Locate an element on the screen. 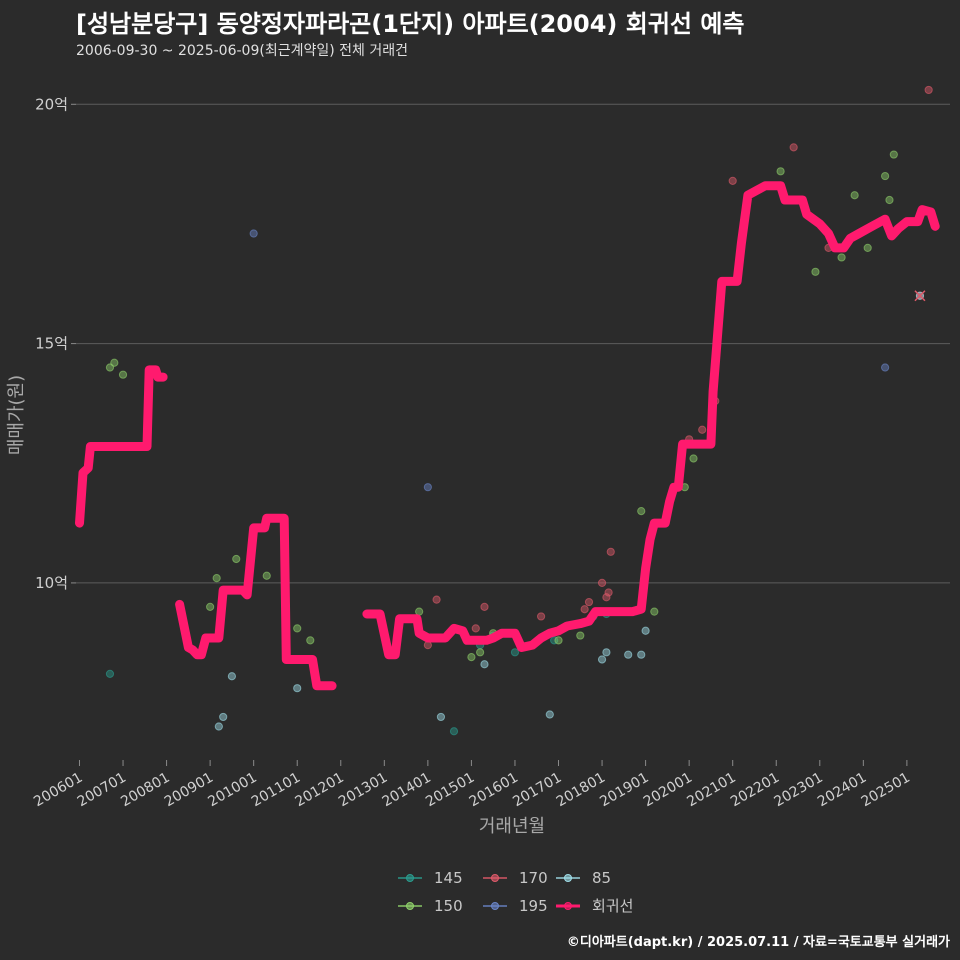 Image resolution: width=960 pixels, height=960 pixels. y-axis-label: 매매가(원) is located at coordinates (16, 415).